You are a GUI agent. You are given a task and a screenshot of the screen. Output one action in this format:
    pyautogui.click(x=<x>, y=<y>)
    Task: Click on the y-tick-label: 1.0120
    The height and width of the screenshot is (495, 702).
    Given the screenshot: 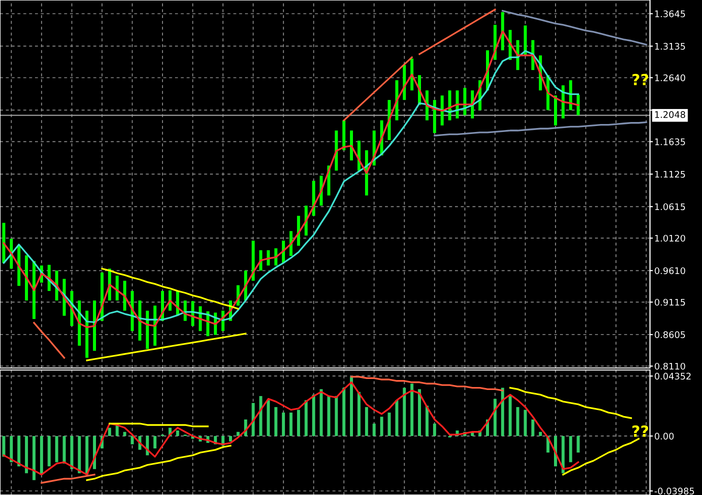 What is the action you would take?
    pyautogui.click(x=670, y=238)
    